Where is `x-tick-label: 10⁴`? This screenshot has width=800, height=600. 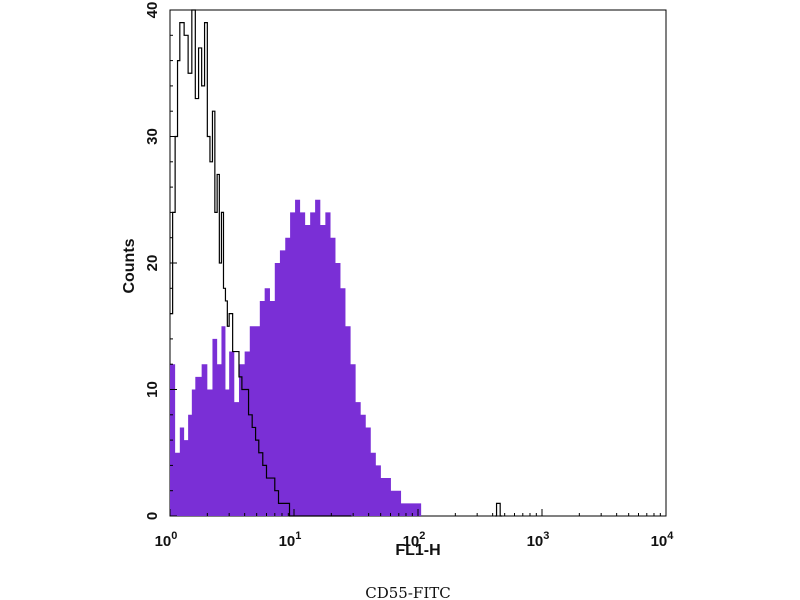 x-tick-label: 10⁴ is located at coordinates (663, 540).